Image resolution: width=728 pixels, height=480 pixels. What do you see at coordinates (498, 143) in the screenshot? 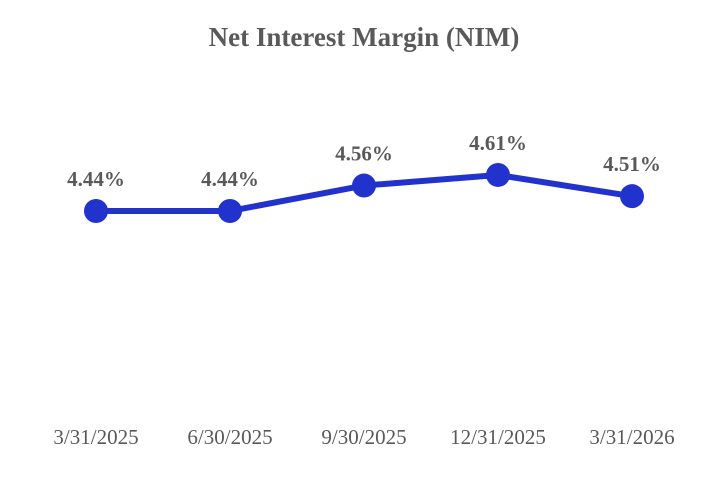
I see `data-point-label: 4.61%` at bounding box center [498, 143].